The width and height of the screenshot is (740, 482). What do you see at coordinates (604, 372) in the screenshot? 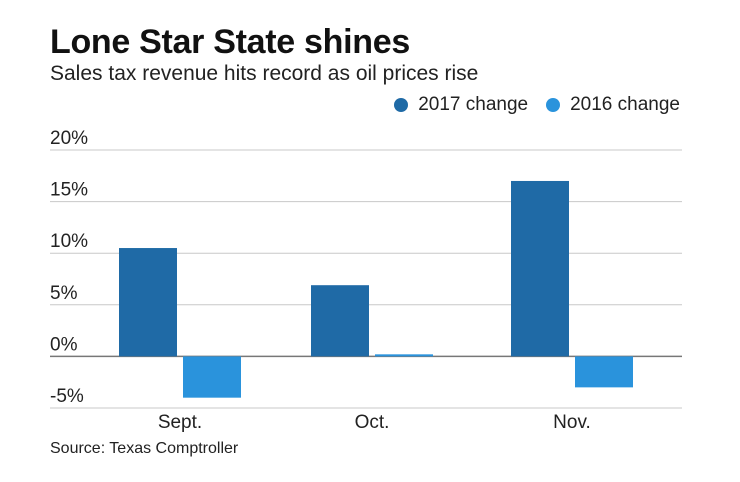
I see `bar-2016-nov` at bounding box center [604, 372].